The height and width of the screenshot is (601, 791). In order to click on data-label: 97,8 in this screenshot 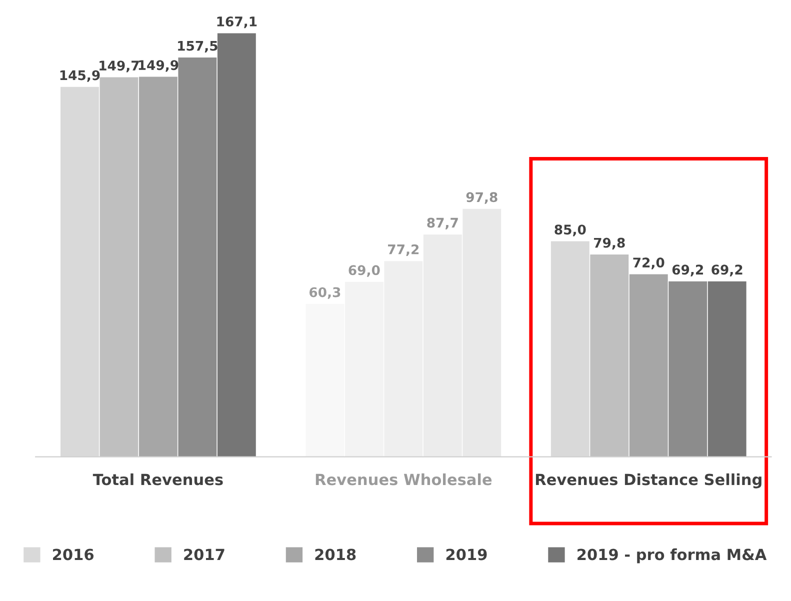, I will do `click(482, 198)`.